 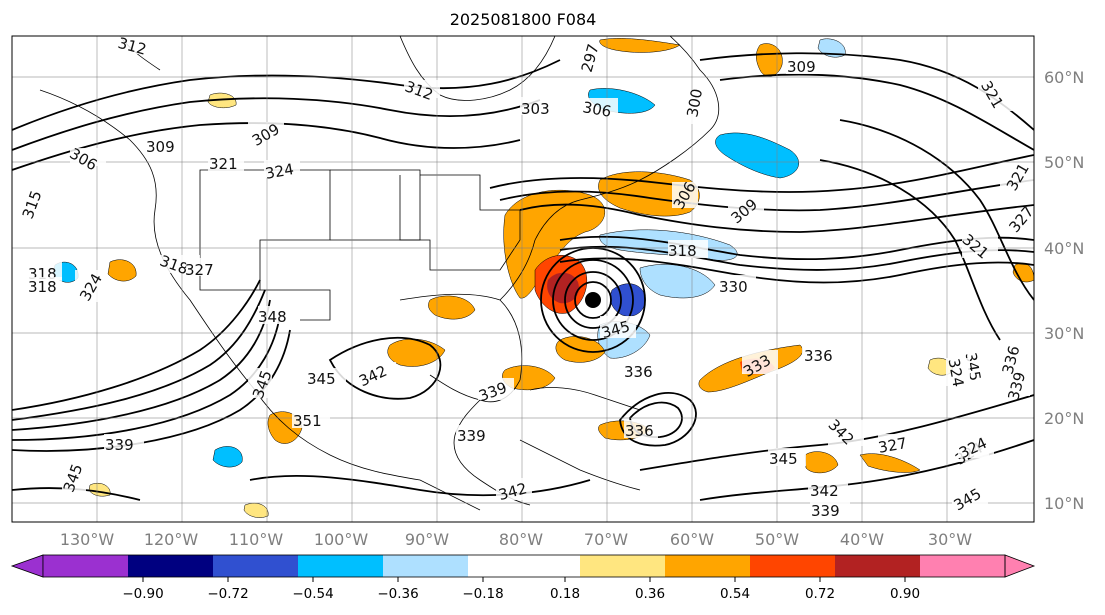 What do you see at coordinates (397, 594) in the screenshot?
I see `colorbar-tick-label: −0.36` at bounding box center [397, 594].